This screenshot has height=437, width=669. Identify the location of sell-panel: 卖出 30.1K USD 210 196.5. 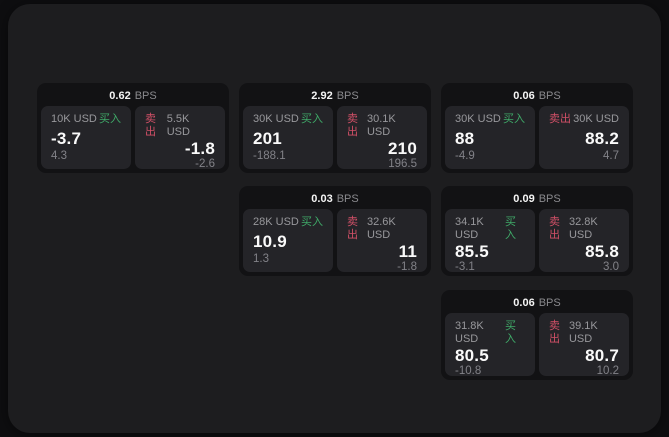
(382, 138).